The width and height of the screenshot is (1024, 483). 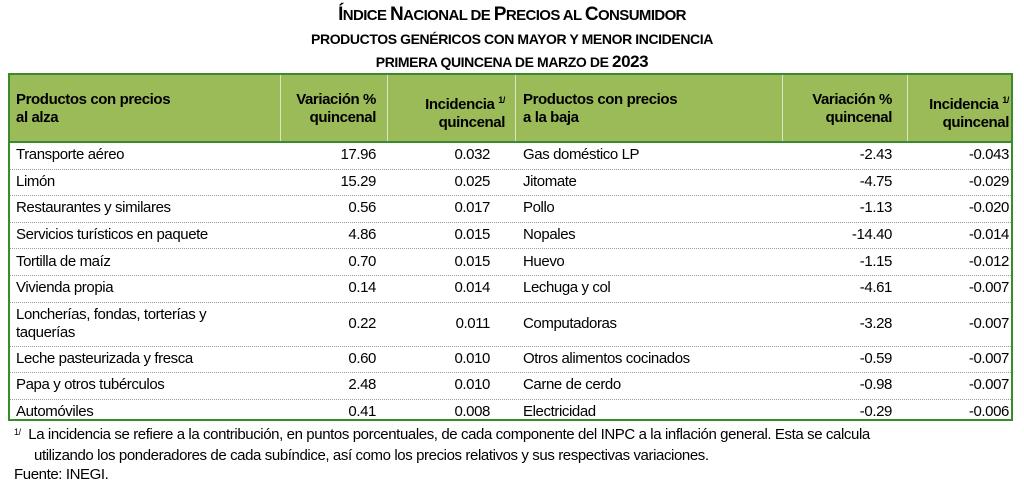 What do you see at coordinates (93, 208) in the screenshot?
I see `cell-product-up: Restaurantes y similares` at bounding box center [93, 208].